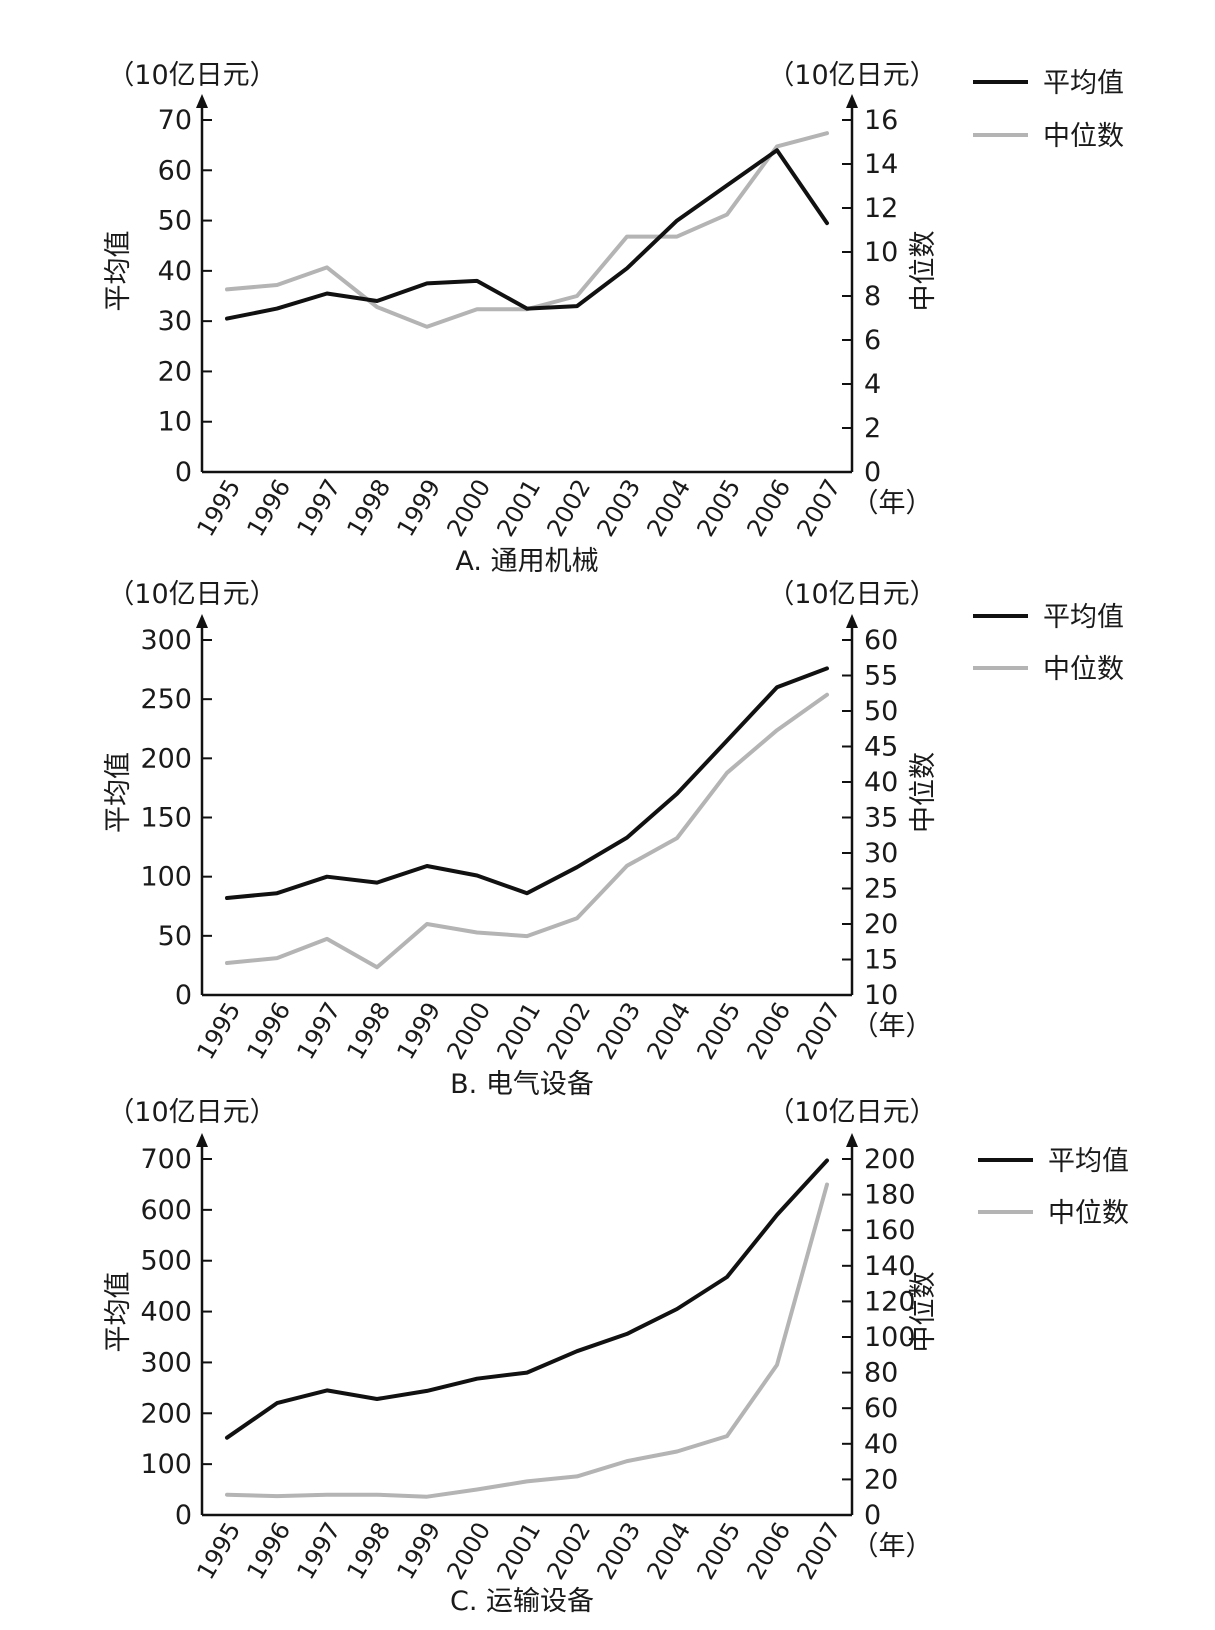 Image resolution: width=1215 pixels, height=1630 pixels. What do you see at coordinates (175, 120) in the screenshot?
I see `left-tick-label: 70` at bounding box center [175, 120].